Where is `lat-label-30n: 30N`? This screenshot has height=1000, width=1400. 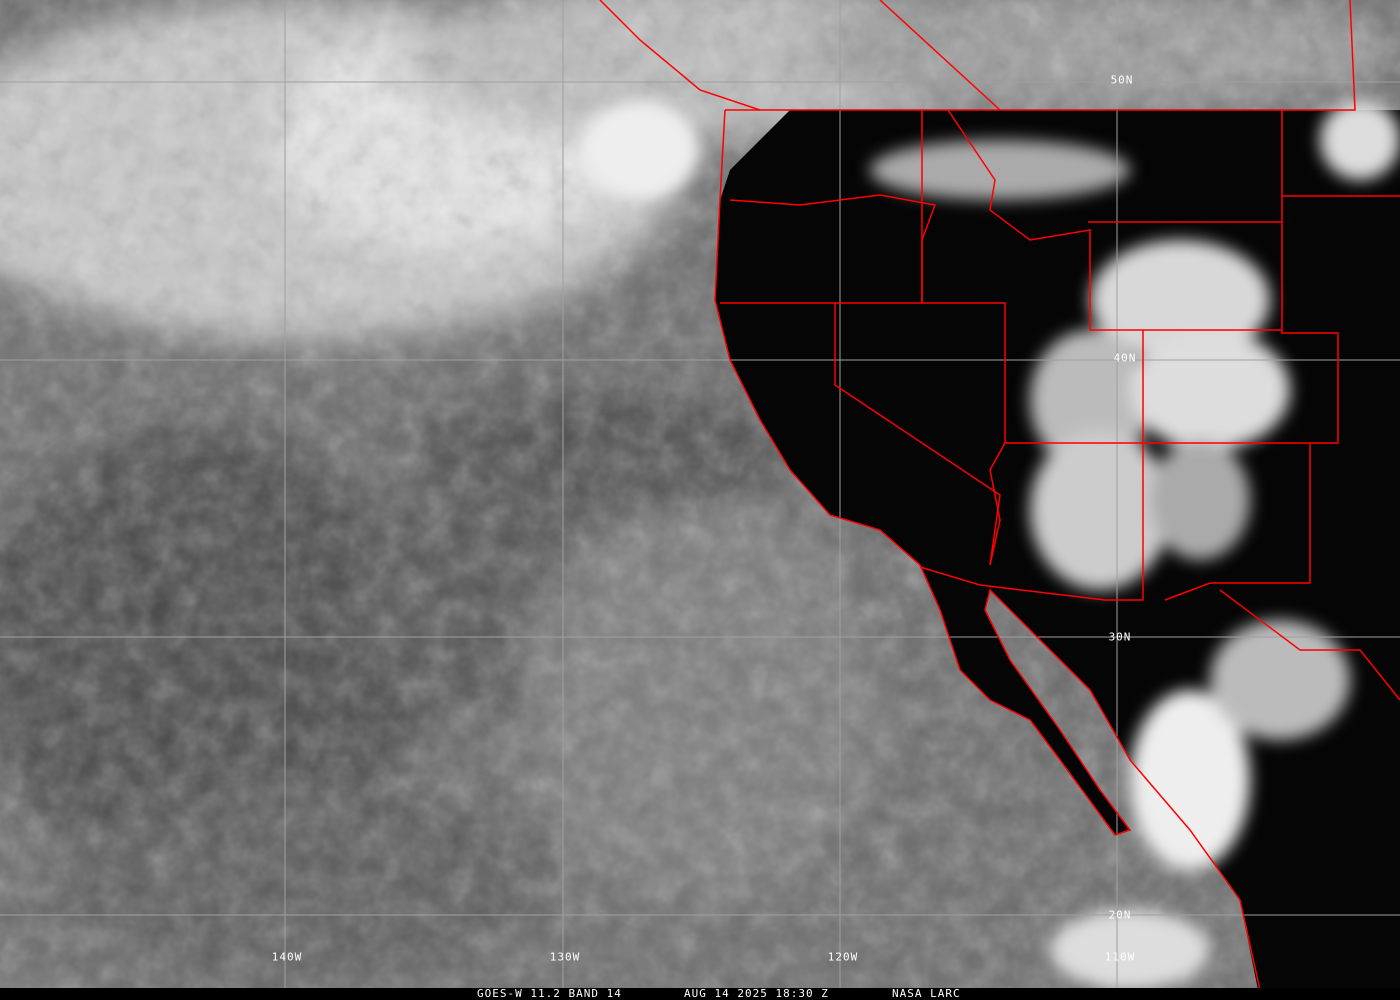
lat-label-30n: 30N is located at coordinates (1120, 637).